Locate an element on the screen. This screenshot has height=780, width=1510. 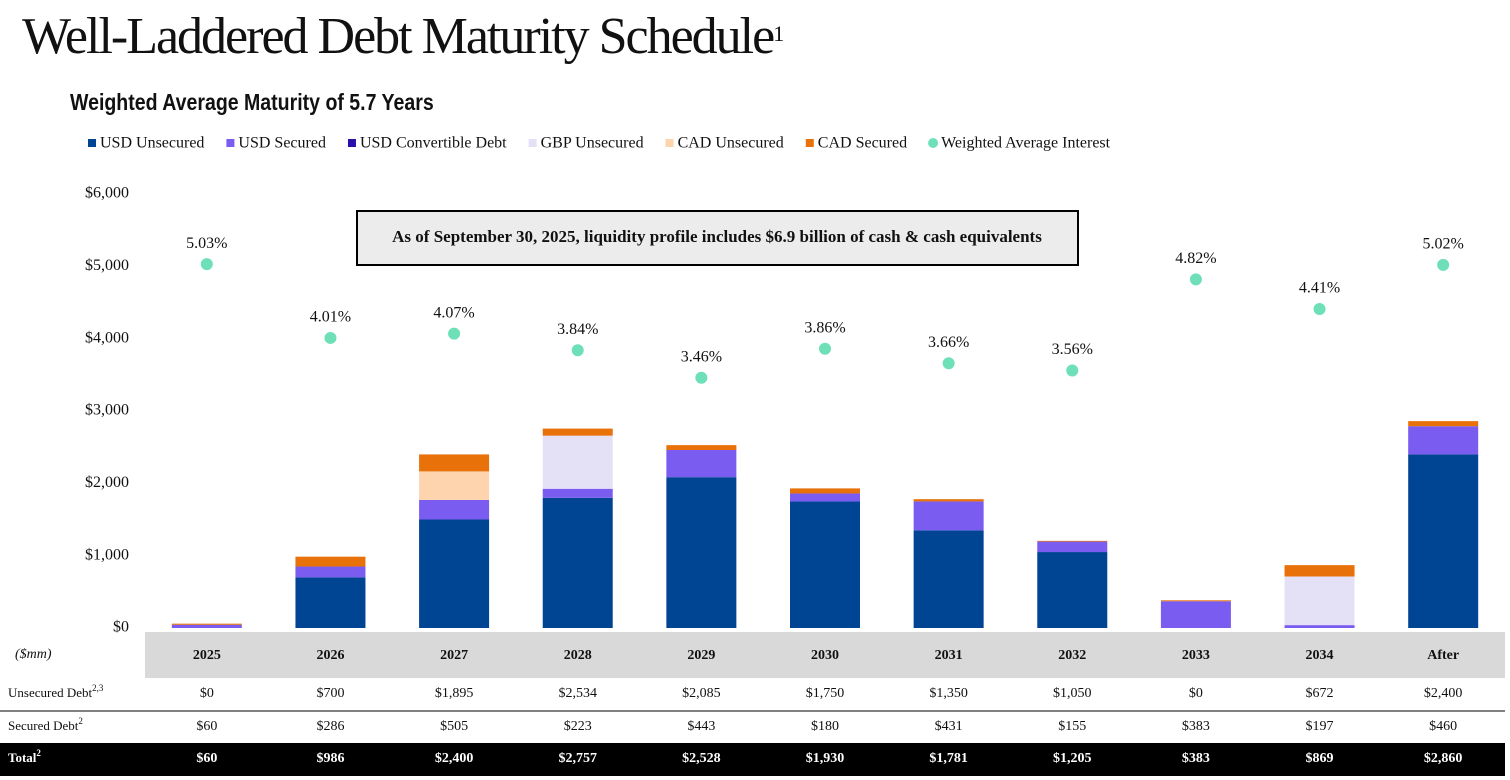
chart-title: Well-Laddered Debt Maturity Schedule is located at coordinates (398, 36).